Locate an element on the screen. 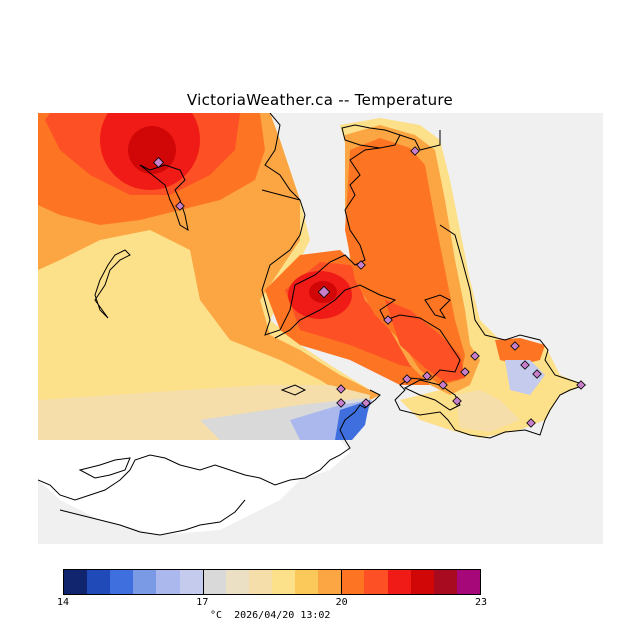 The image size is (640, 640). map-title: VictoriaWeather.ca -- Temperature is located at coordinates (320, 100).